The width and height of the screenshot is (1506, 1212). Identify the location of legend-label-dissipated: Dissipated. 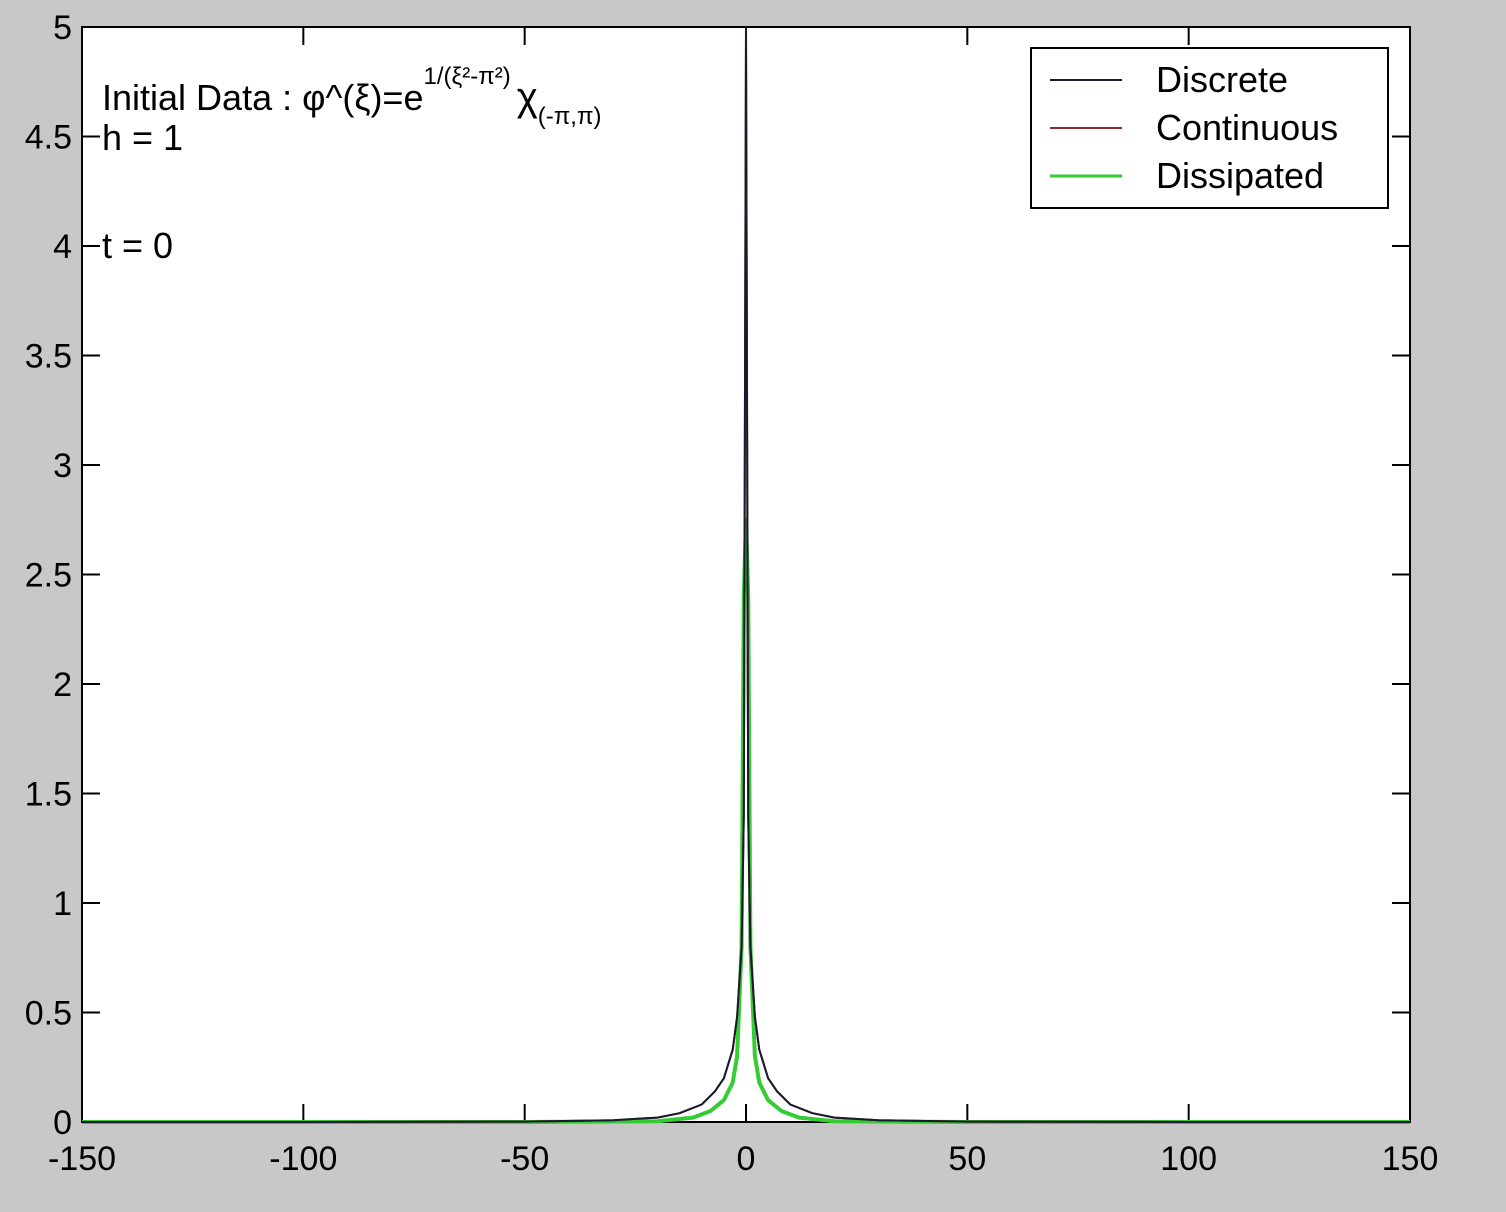
(1240, 175).